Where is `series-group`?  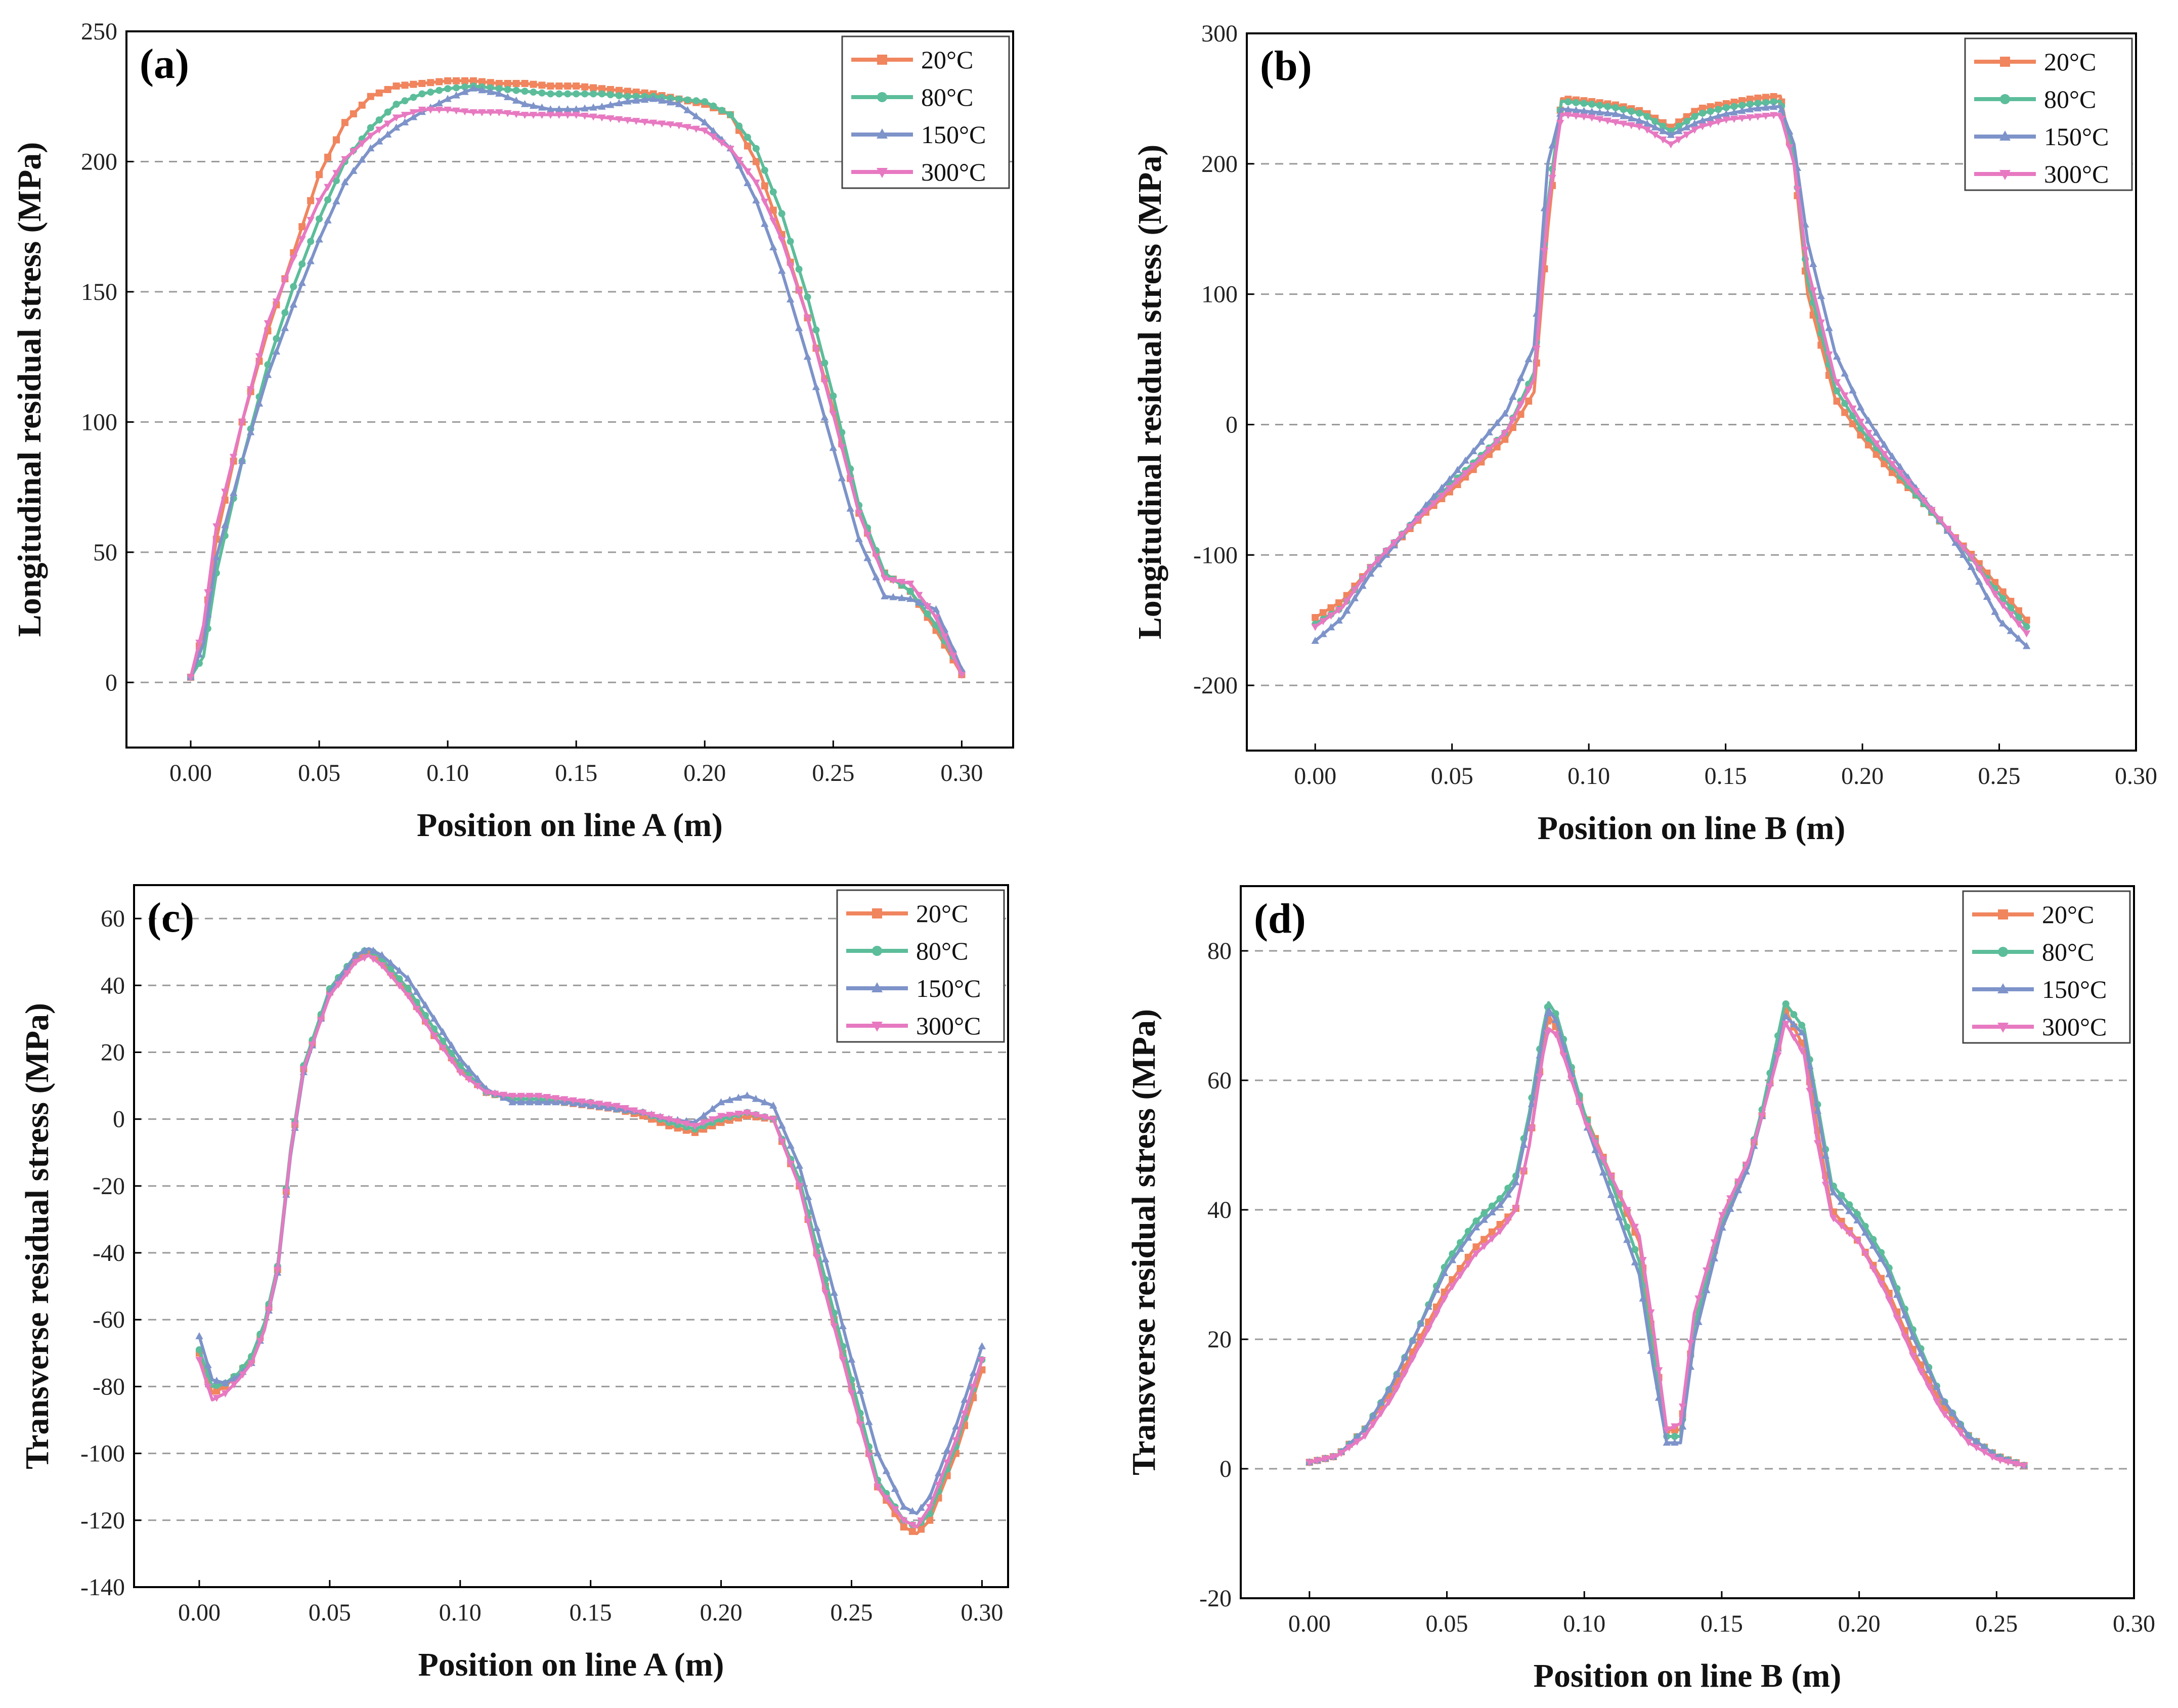
series-group is located at coordinates (1671, 371).